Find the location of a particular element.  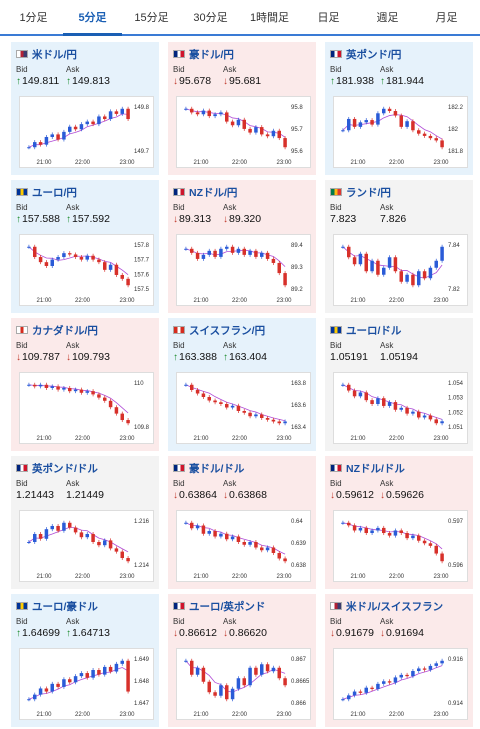

mini-candle-chart: 149.8 149.7 21:00 22:00 23:00 is located at coordinates (86, 132).